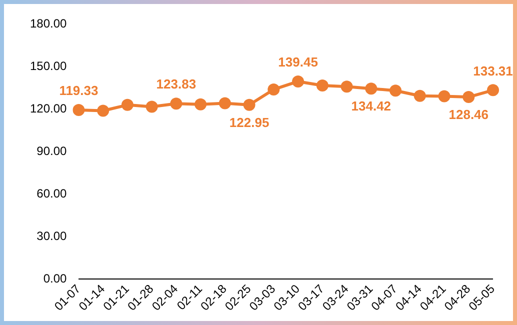 Image resolution: width=517 pixels, height=325 pixels. What do you see at coordinates (49, 108) in the screenshot?
I see `y-tick-label: 120.00` at bounding box center [49, 108].